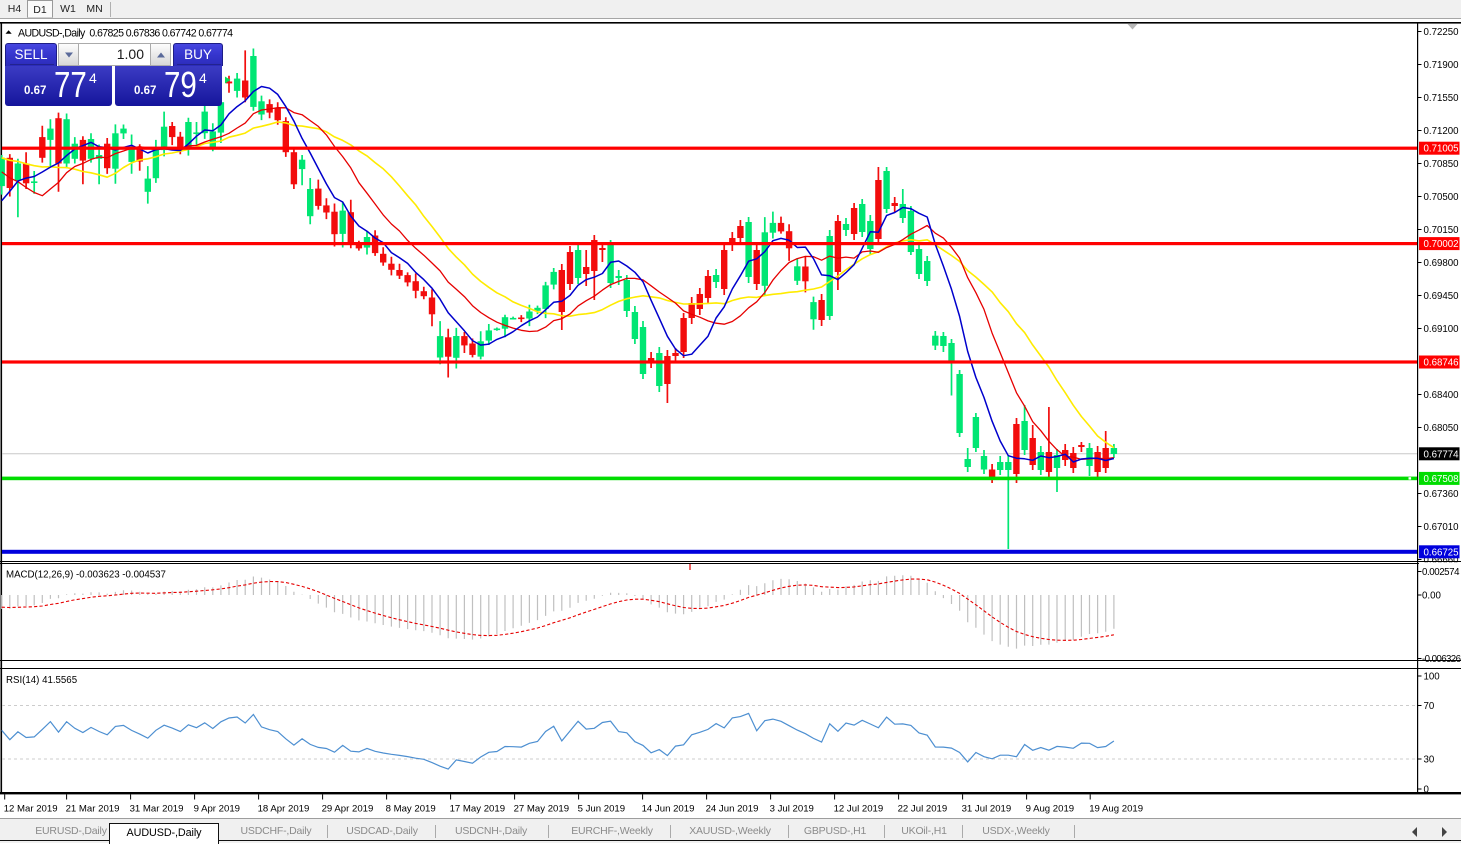 The height and width of the screenshot is (844, 1461). What do you see at coordinates (732, 809) in the screenshot?
I see `svg-text: 24 Jun 2019` at bounding box center [732, 809].